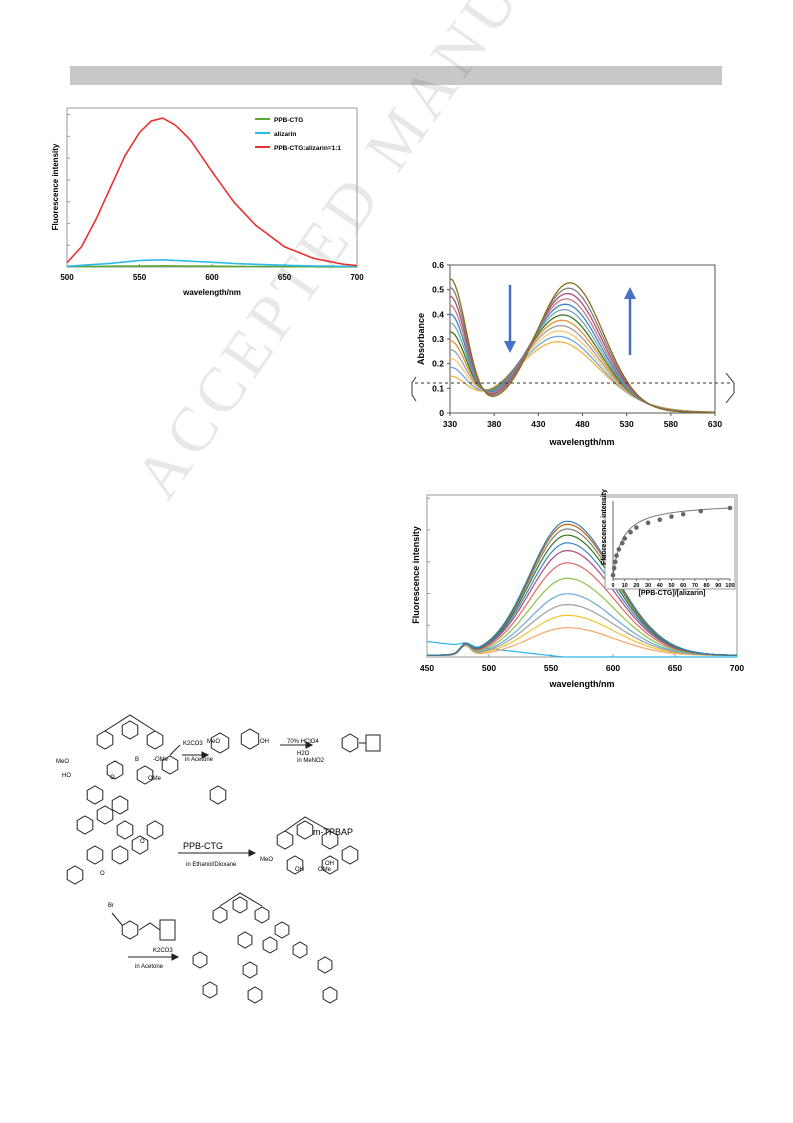  I want to click on down-arrow, so click(510, 319).